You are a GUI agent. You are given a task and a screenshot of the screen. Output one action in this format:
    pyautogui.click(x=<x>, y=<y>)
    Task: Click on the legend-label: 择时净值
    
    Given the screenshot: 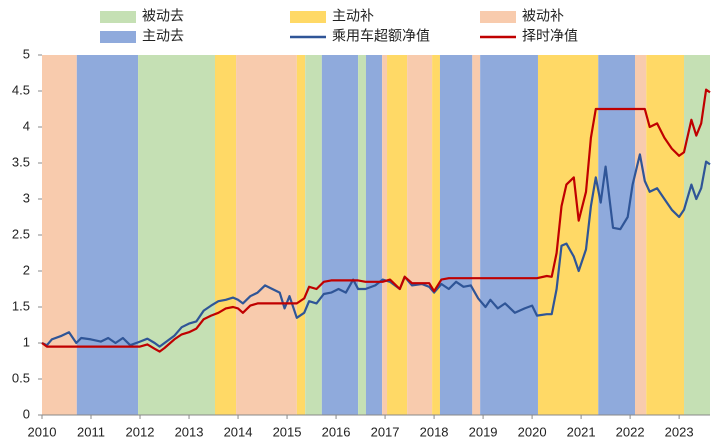 What is the action you would take?
    pyautogui.click(x=550, y=36)
    